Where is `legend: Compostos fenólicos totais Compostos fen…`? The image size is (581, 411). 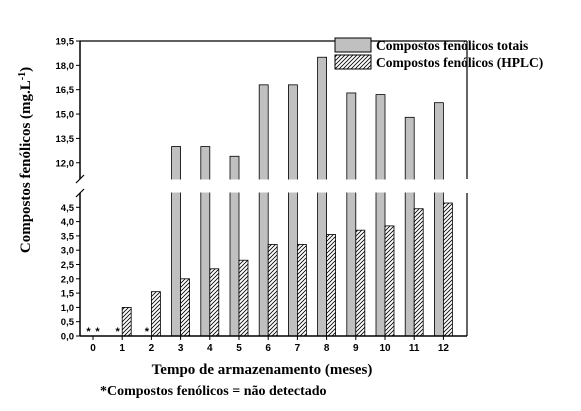
legend: Compostos fenólicos totais Compostos fen… is located at coordinates (438, 53).